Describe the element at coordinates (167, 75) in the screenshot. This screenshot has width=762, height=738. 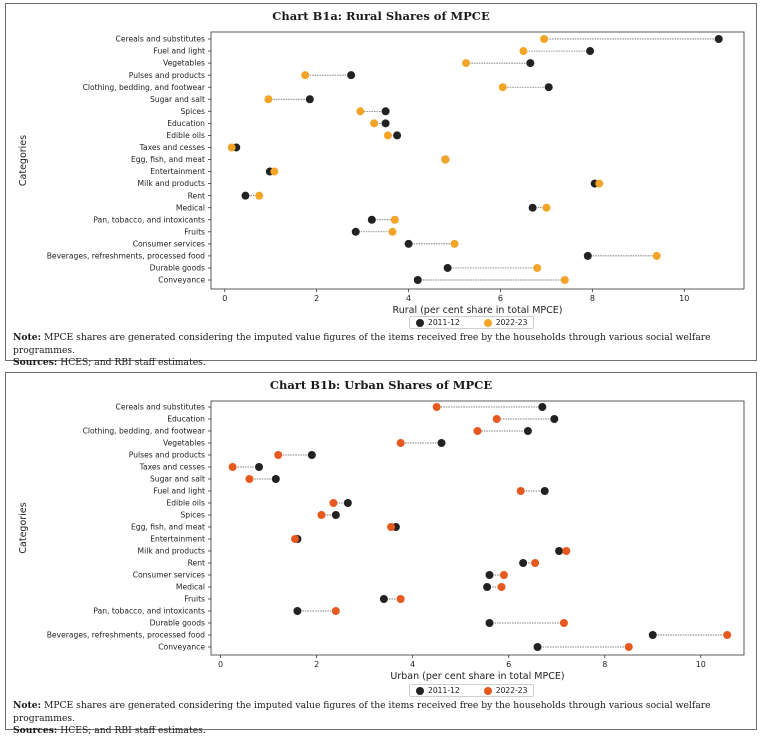
I see `rural-category-label: Pulses and products` at that location.